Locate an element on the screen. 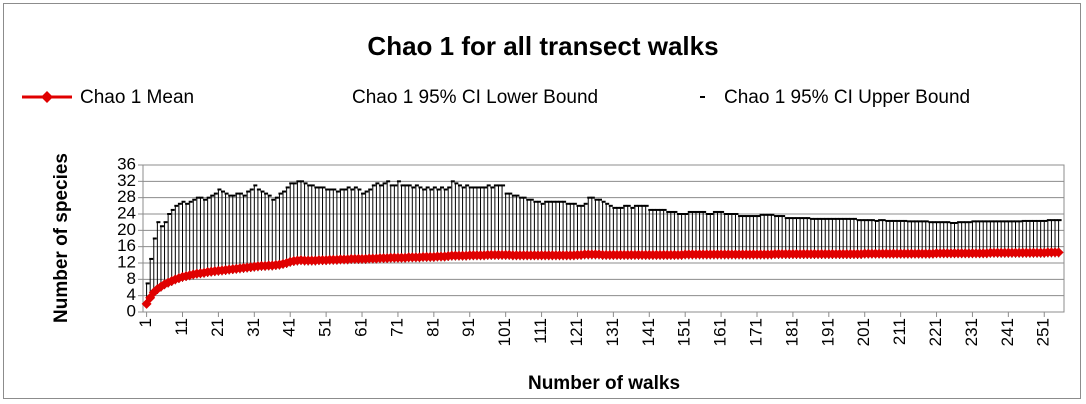 The image size is (1086, 404). x-tick-label: 211 is located at coordinates (899, 331).